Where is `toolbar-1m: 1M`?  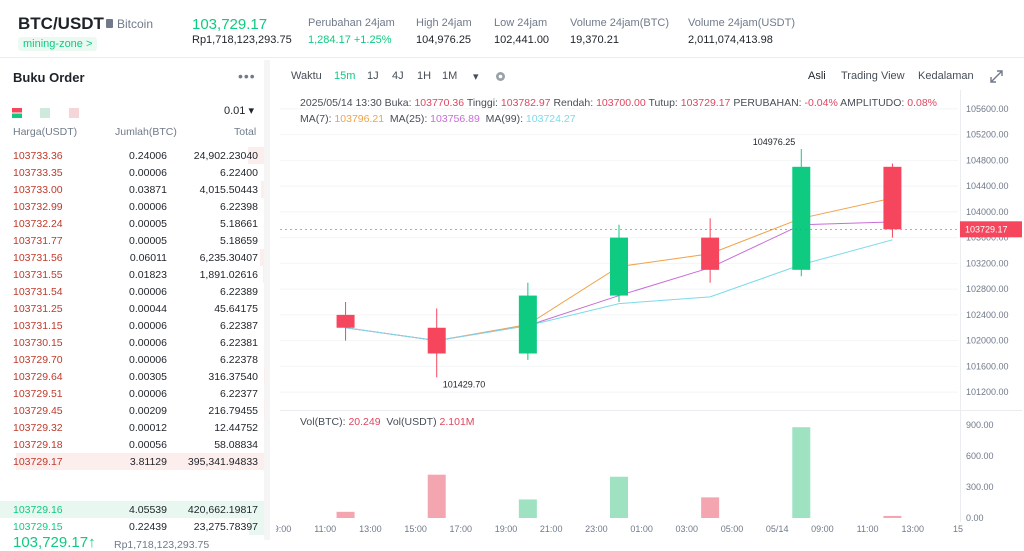
toolbar-1m: 1M is located at coordinates (449, 76).